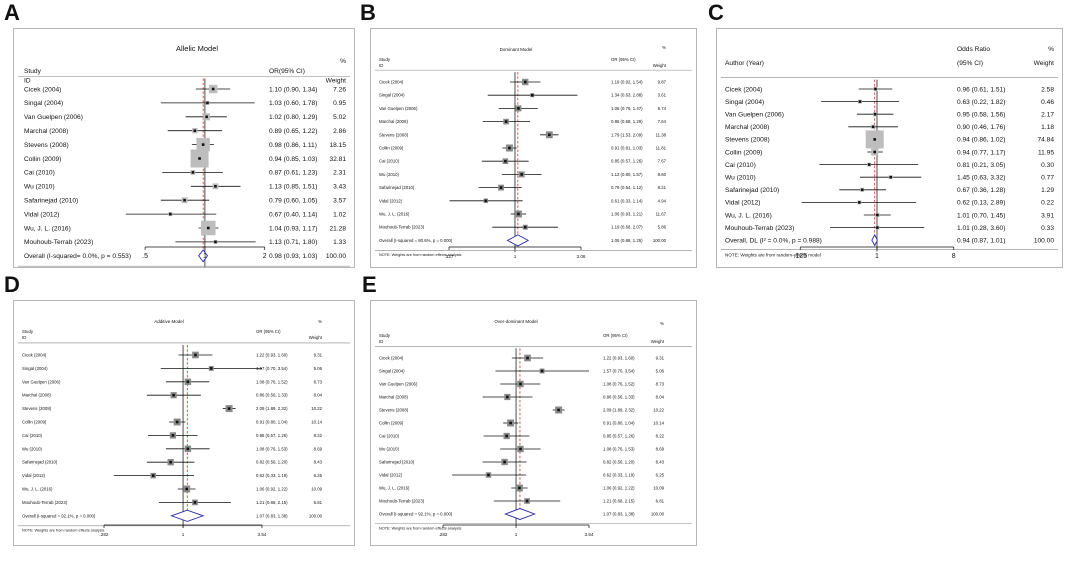  Describe the element at coordinates (660, 436) in the screenshot. I see `study-weight: 8.22` at that location.